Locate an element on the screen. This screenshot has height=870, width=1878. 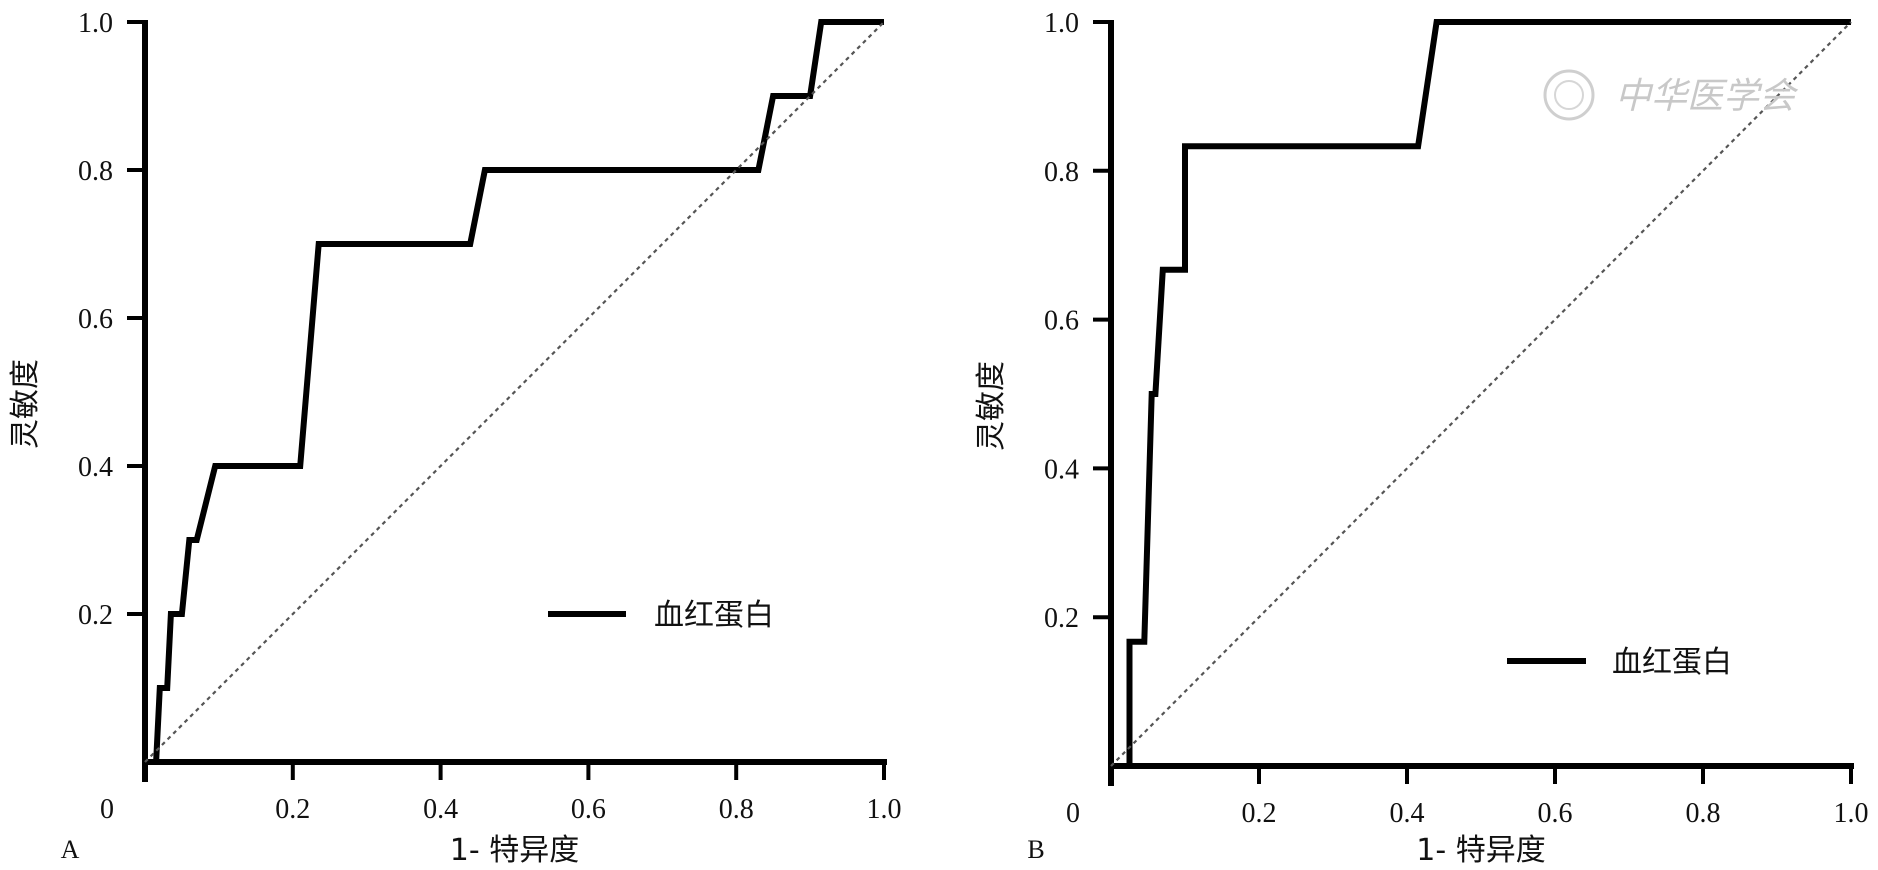
watermark-logo: 中华医学会 is located at coordinates (1671, 95).